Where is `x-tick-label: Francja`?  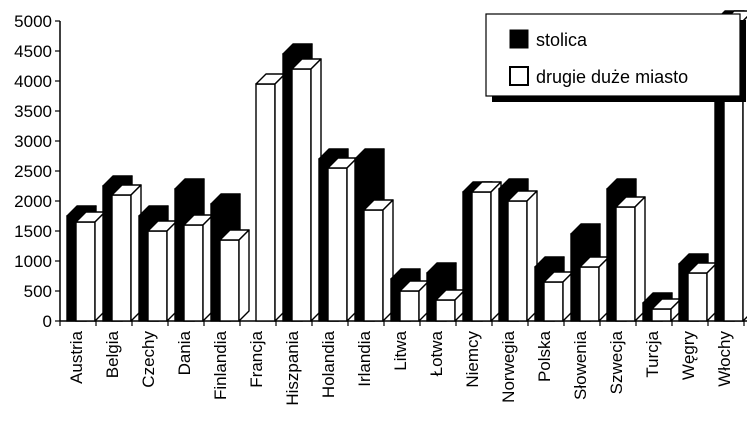 x-tick-label: Francja is located at coordinates (256, 358).